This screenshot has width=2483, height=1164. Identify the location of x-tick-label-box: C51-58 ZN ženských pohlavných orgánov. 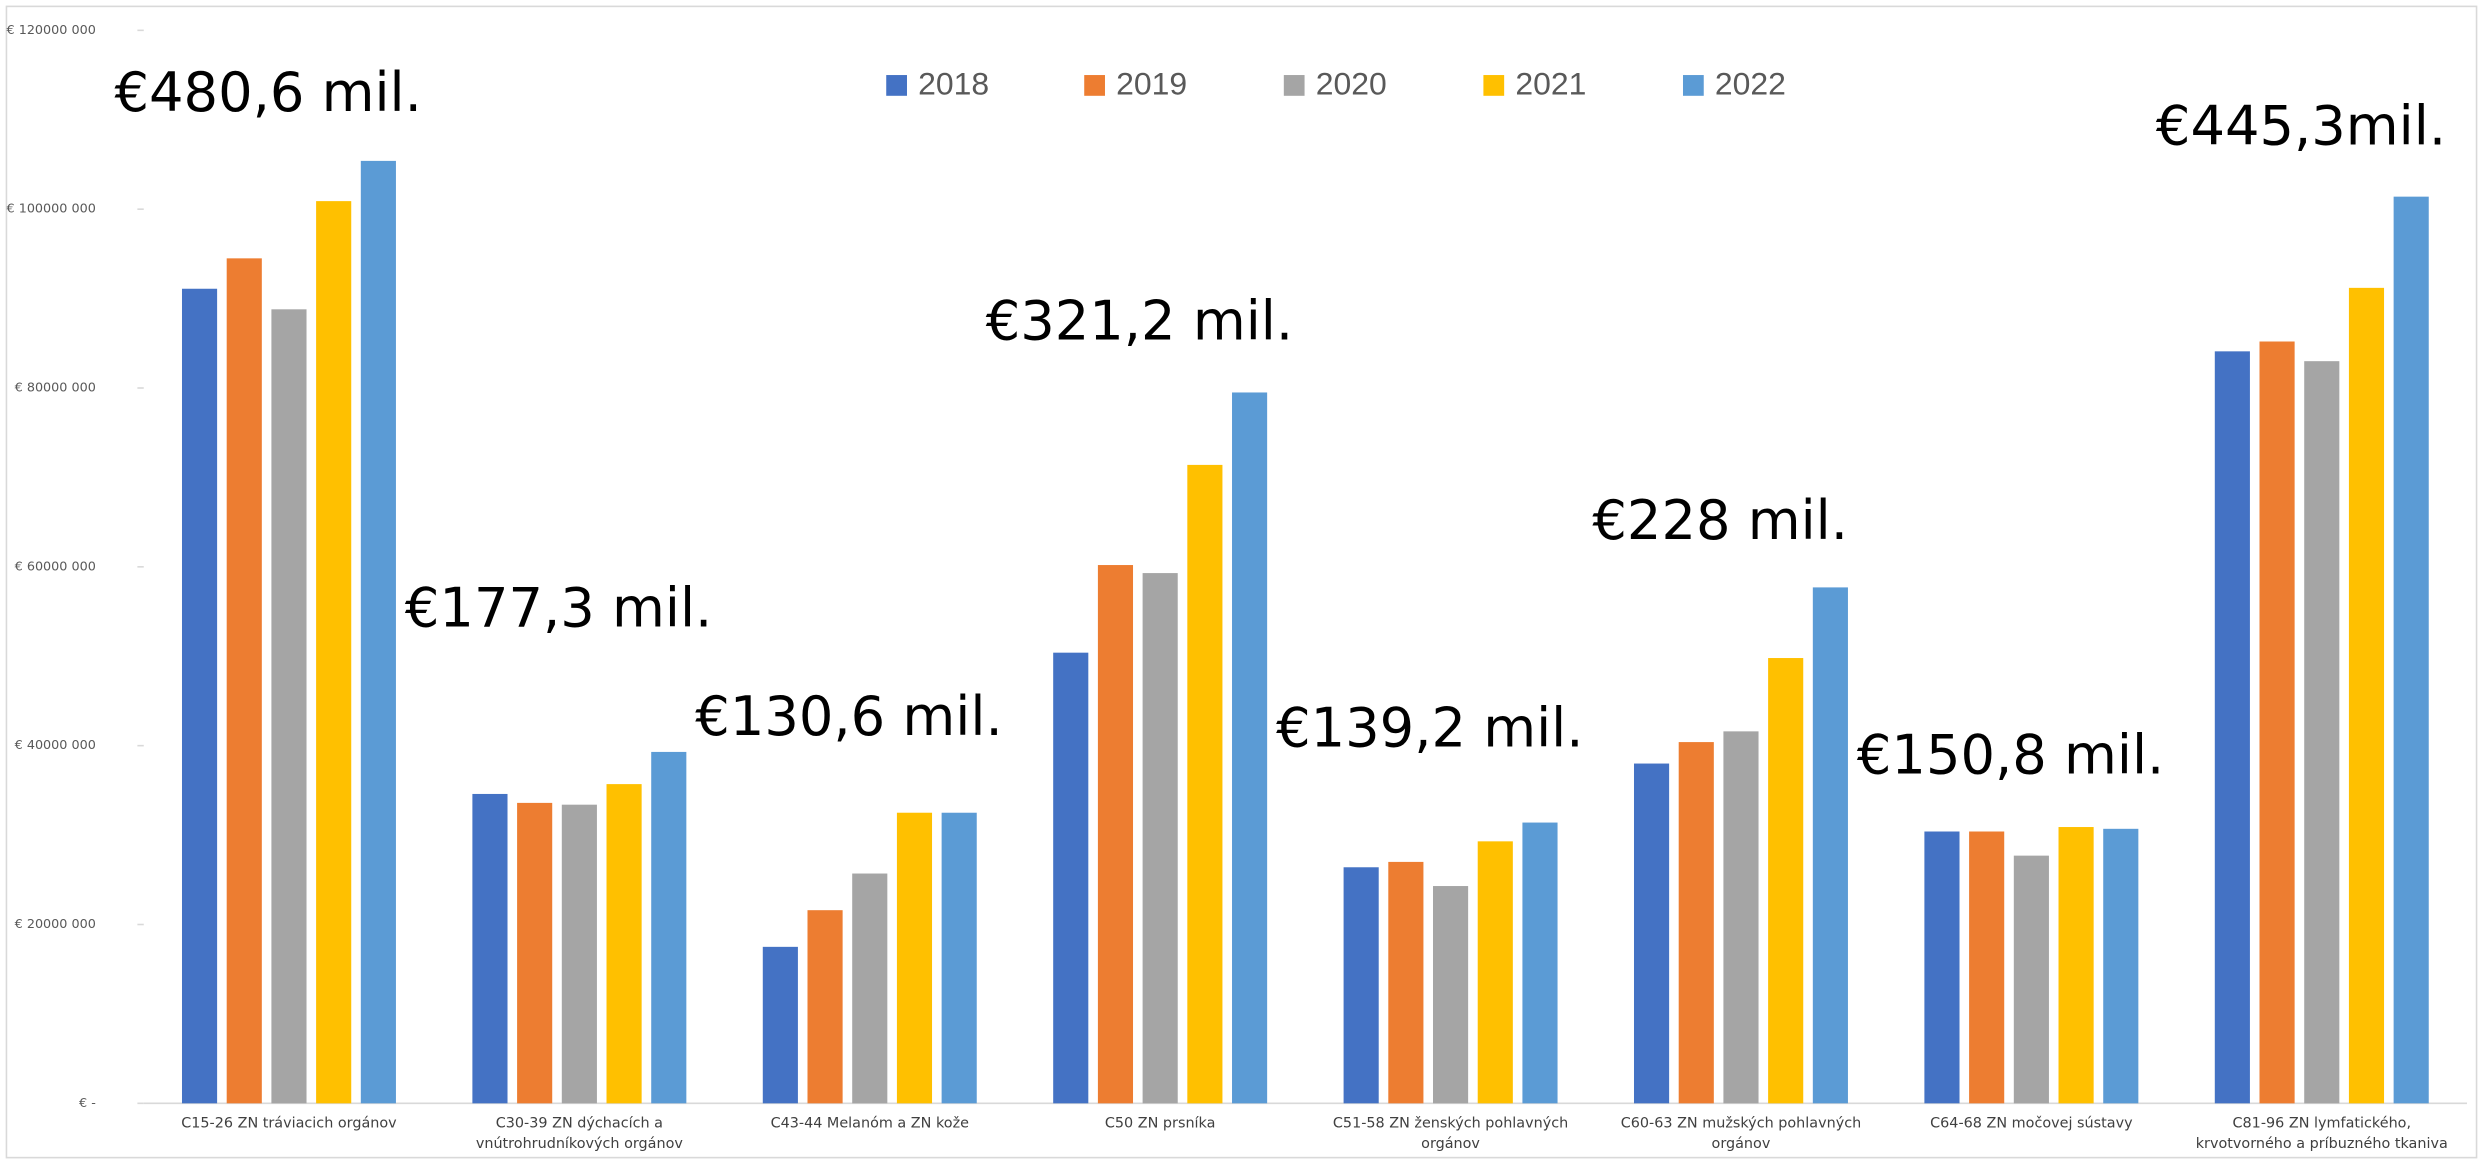
(1450, 1134).